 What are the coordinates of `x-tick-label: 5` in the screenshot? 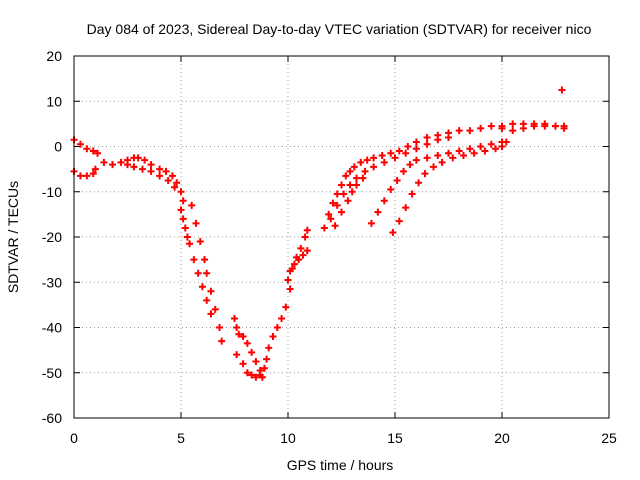 It's located at (181, 438).